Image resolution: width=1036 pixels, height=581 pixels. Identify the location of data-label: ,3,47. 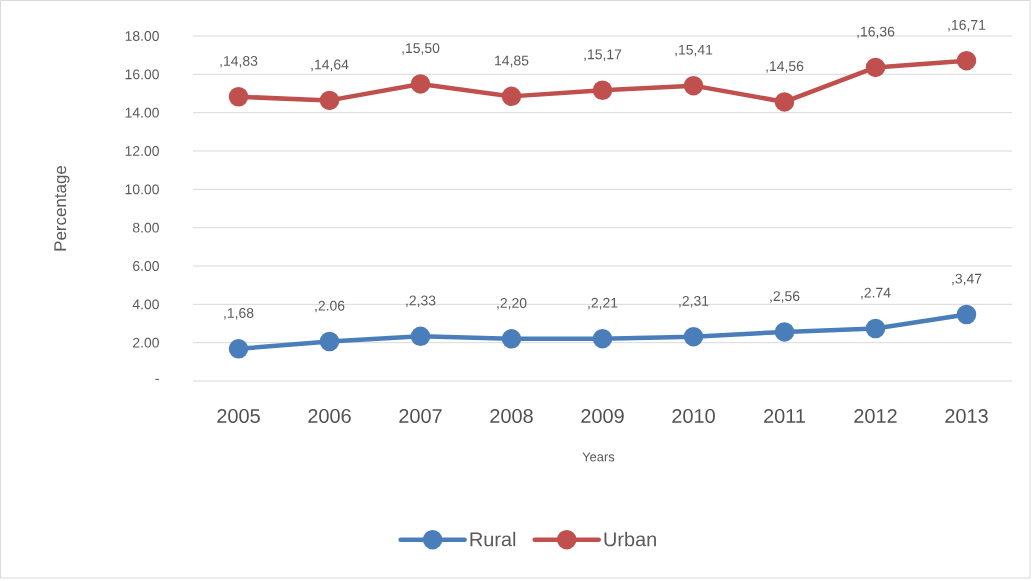
(967, 279).